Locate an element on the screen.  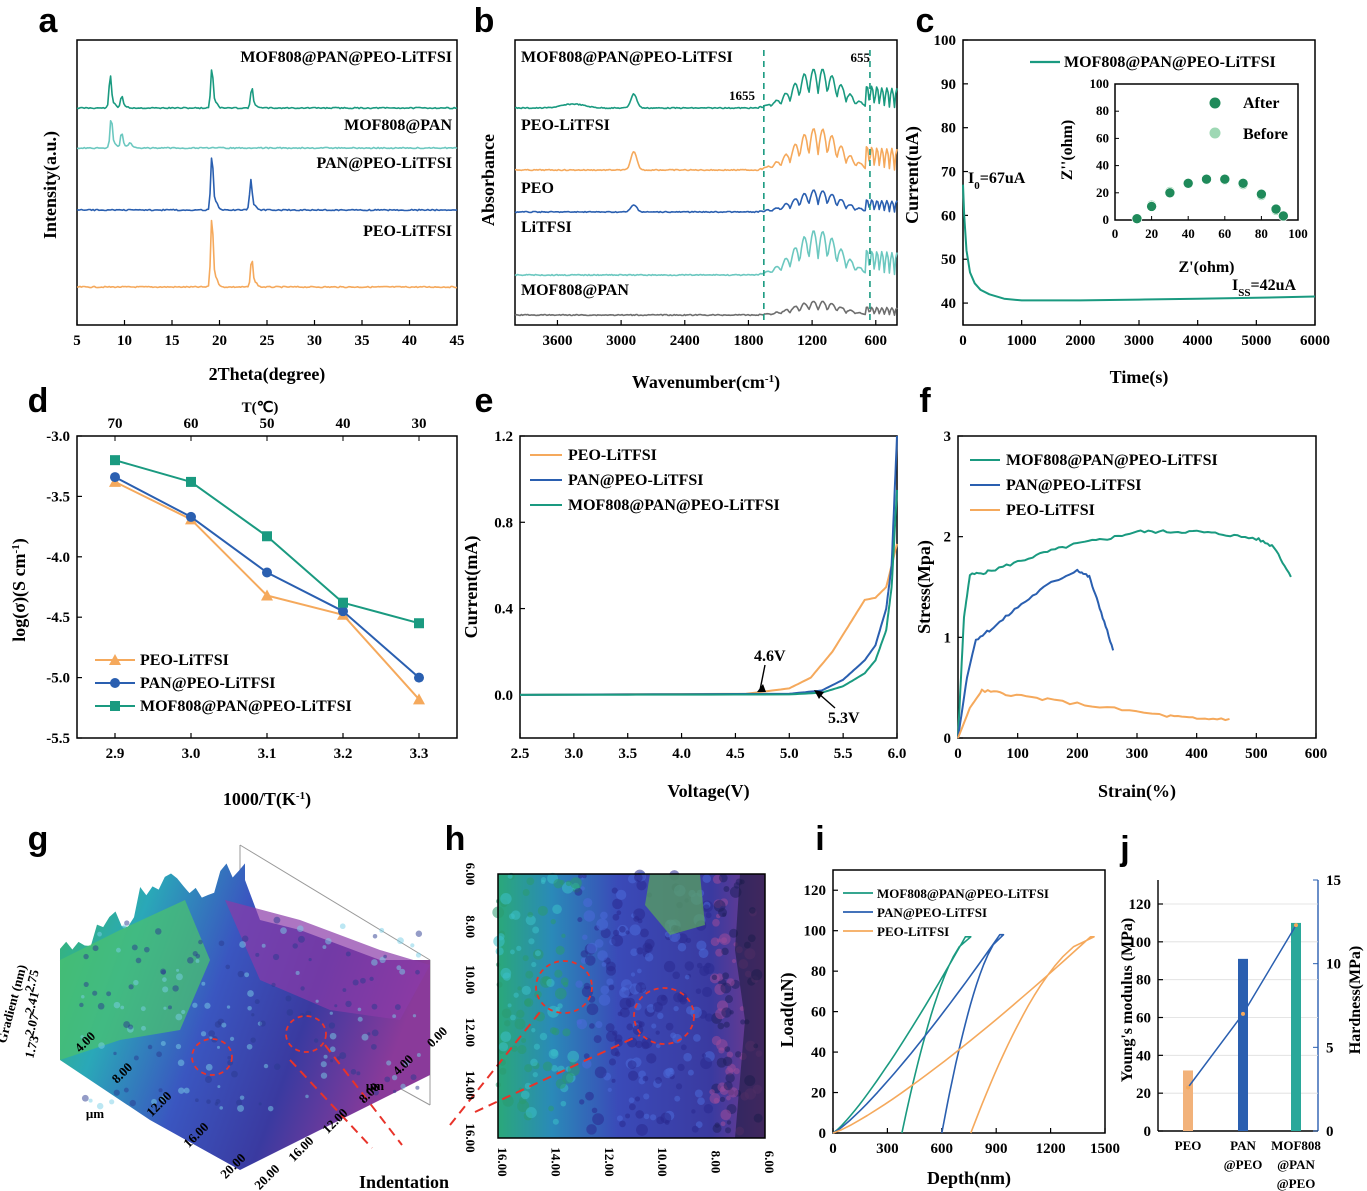
xrd-x-tick-label: 25 is located at coordinates (267, 341).